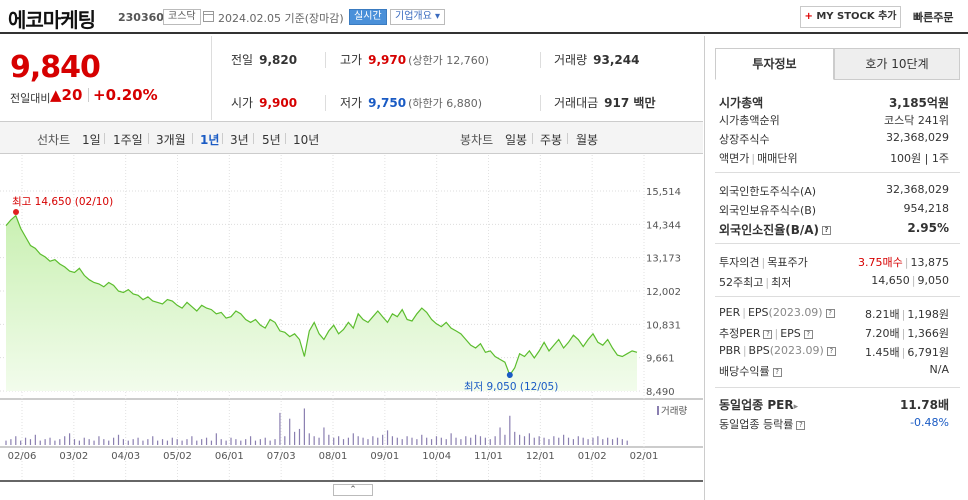 Image resolution: width=968 pixels, height=500 pixels. I want to click on quick-order-link: 빠른주문, so click(933, 17).